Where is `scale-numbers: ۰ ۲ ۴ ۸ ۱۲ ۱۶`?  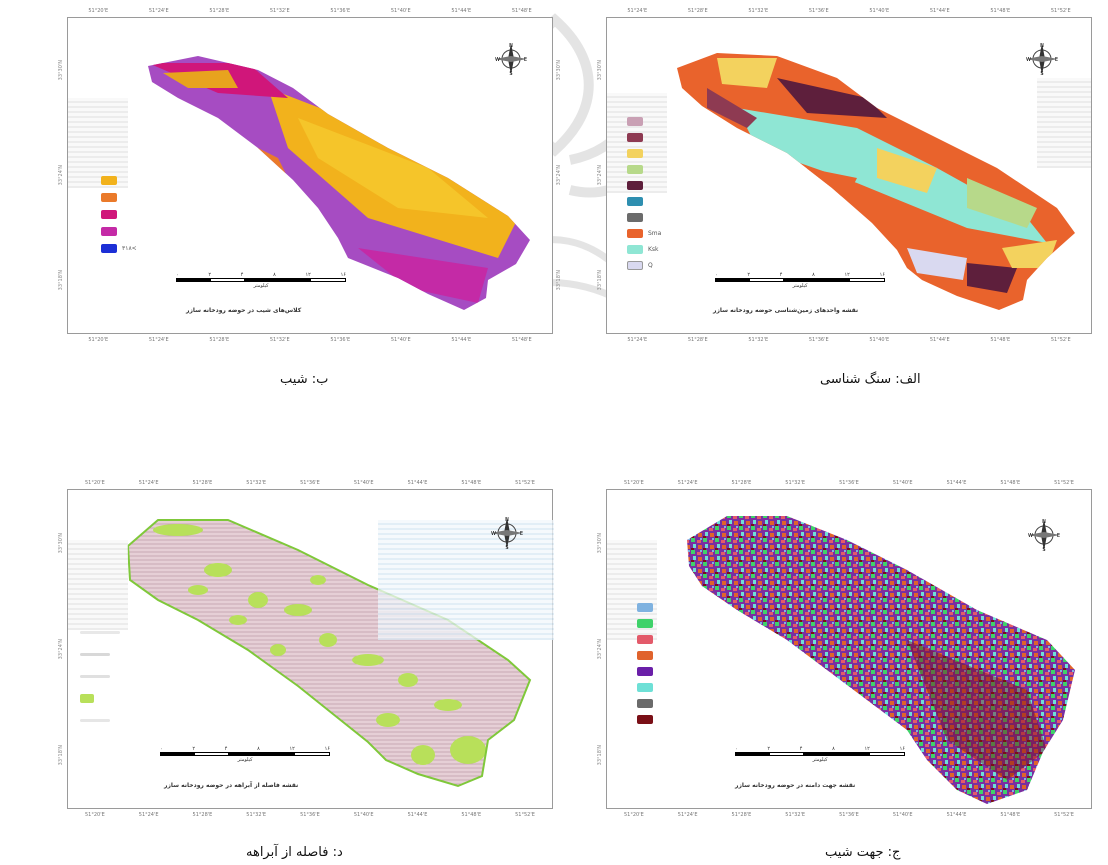
scale-numbers: ۰ ۲ ۴ ۸ ۱۲ ۱۶ is located at coordinates (820, 749).